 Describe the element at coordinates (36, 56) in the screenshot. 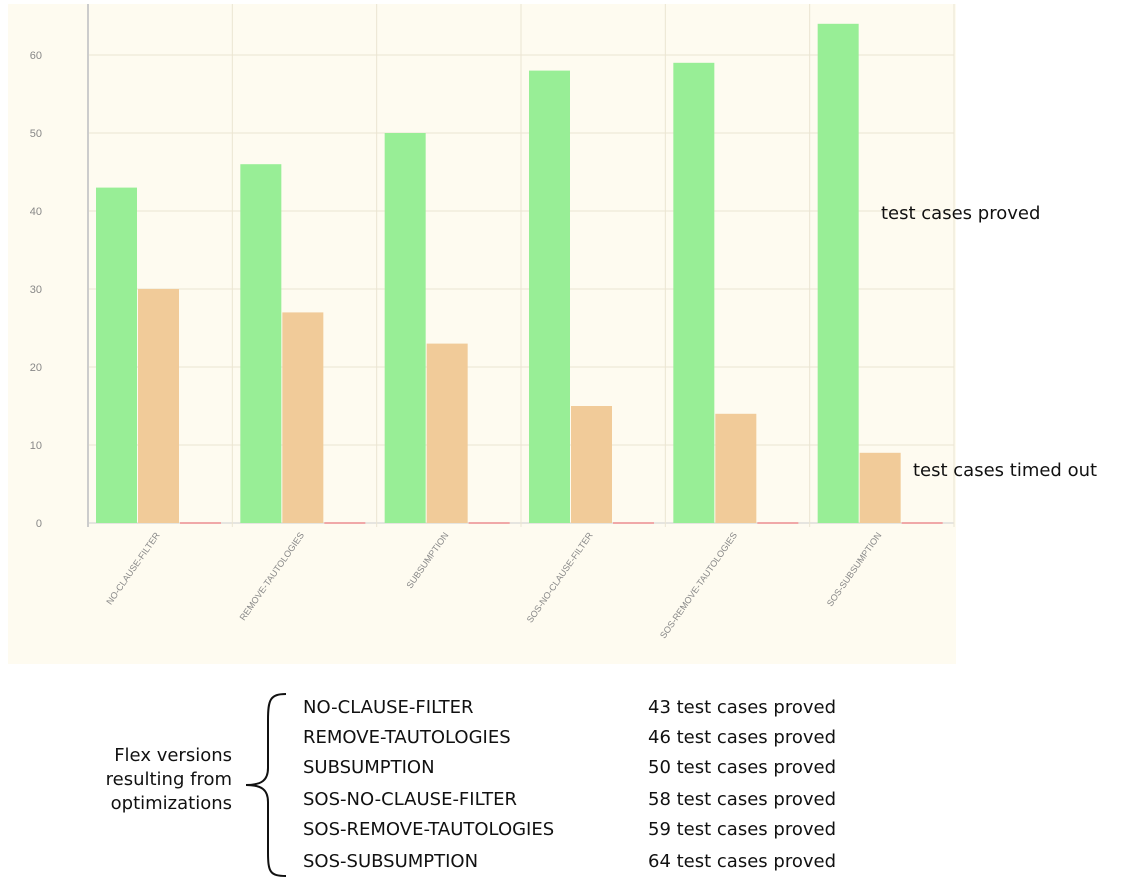

I see `y-tick-label: 60` at that location.